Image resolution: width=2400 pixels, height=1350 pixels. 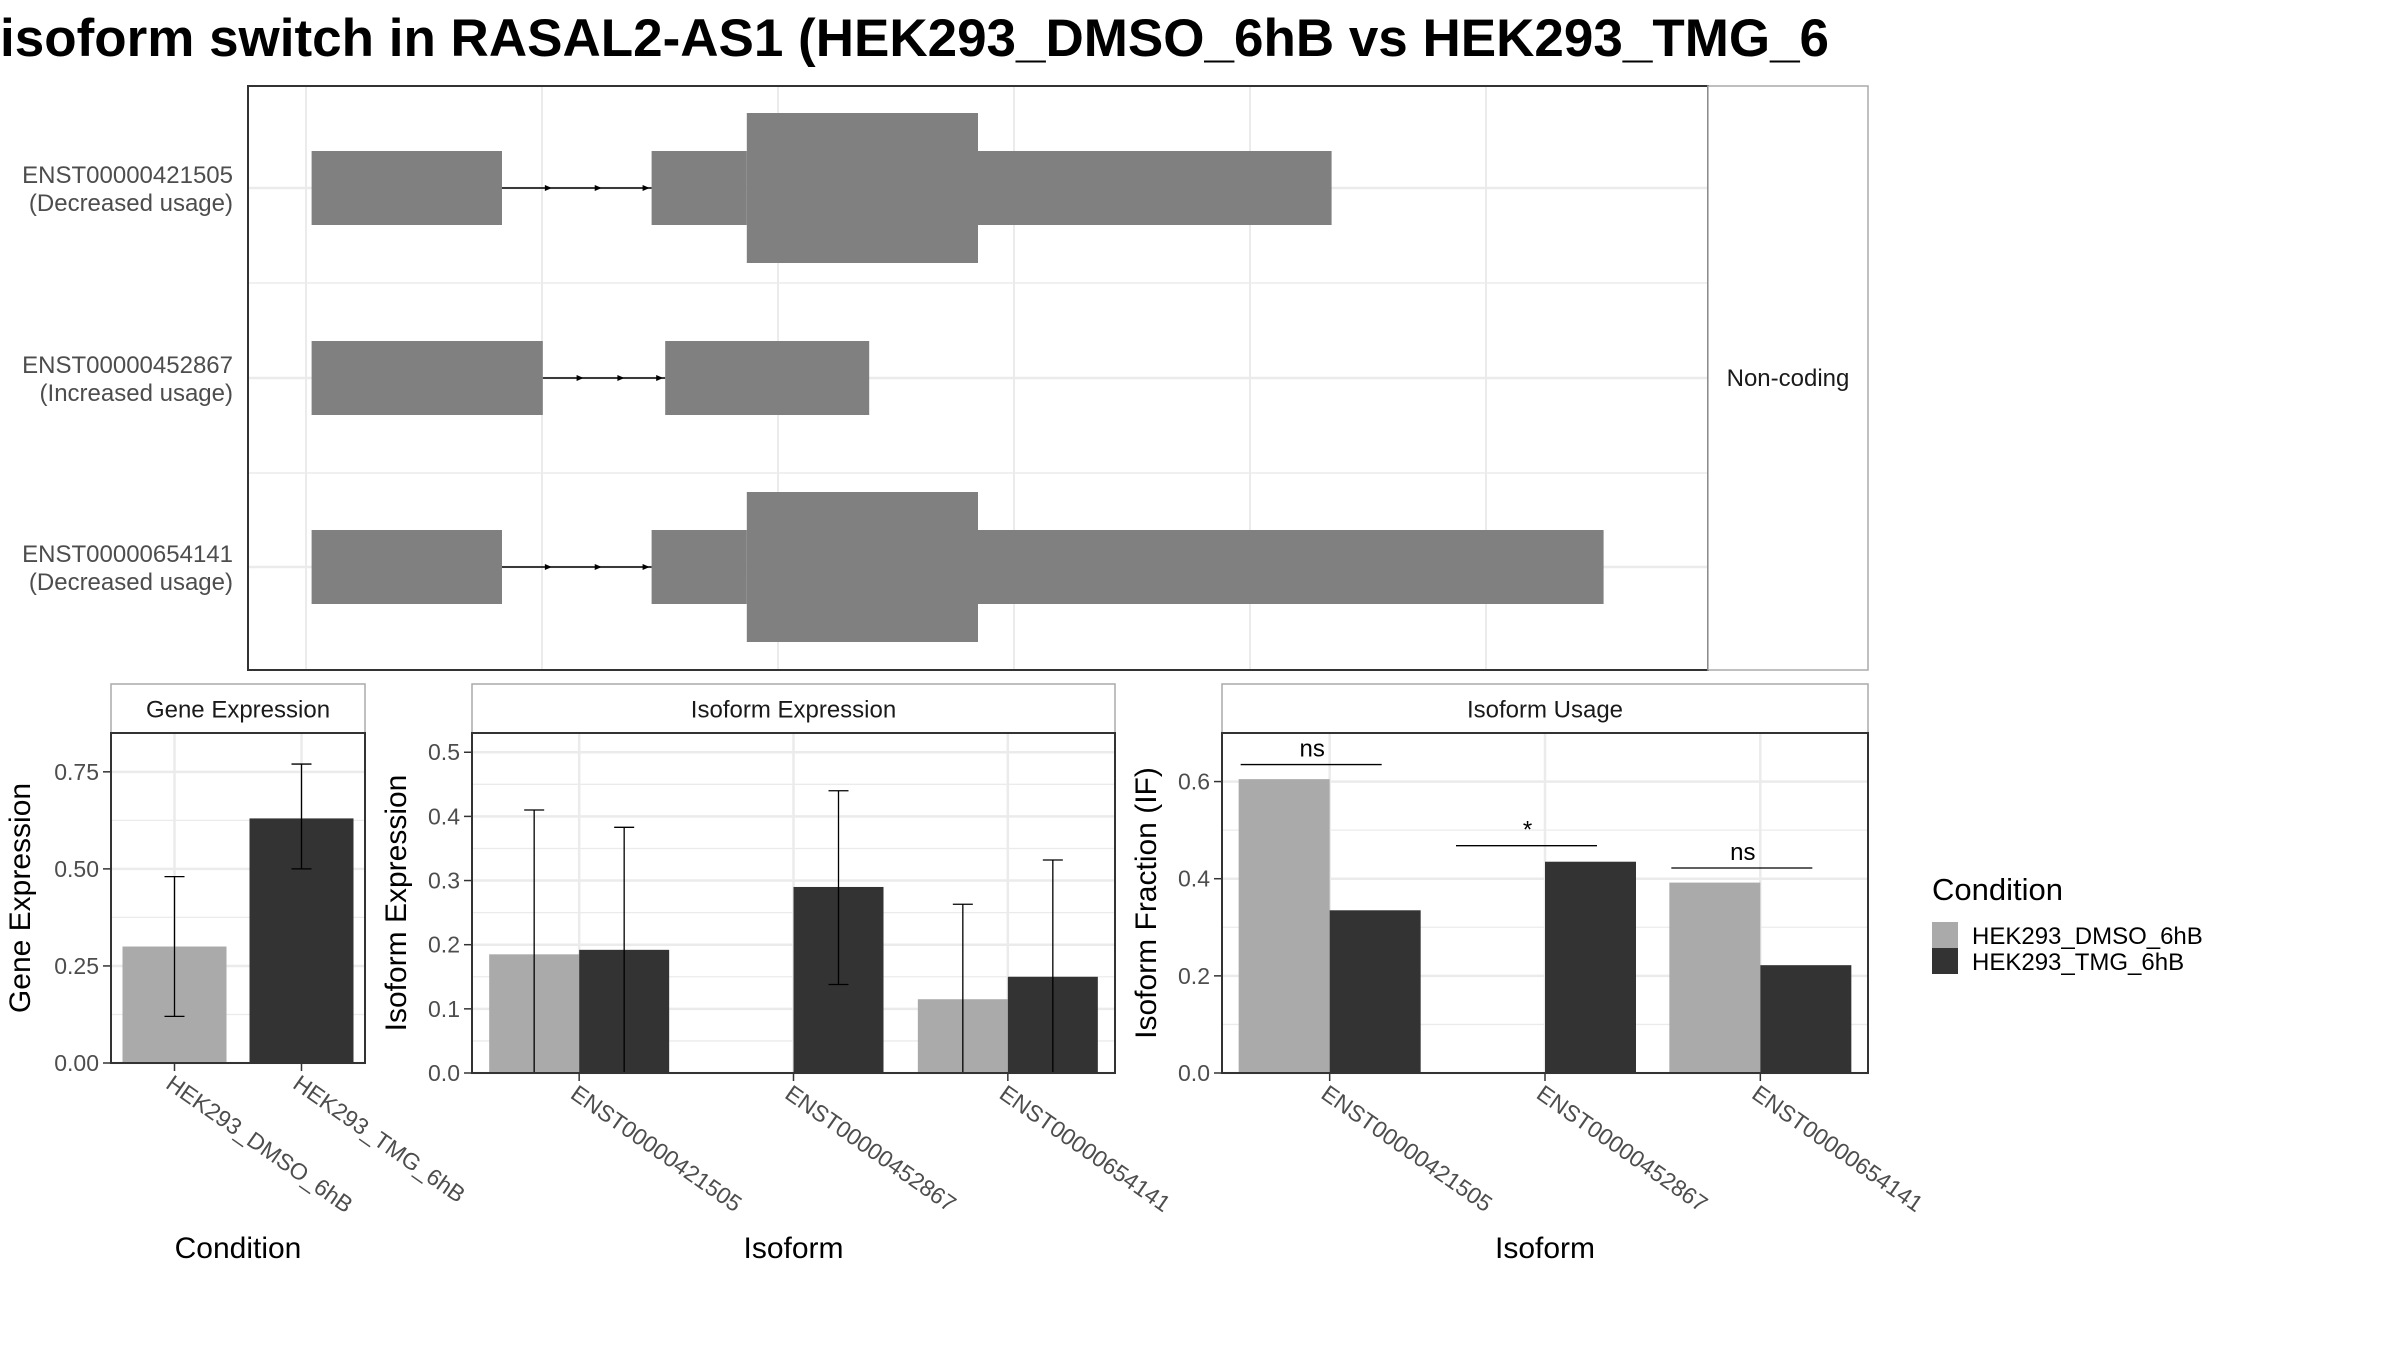 I want to click on y-tick-label: 0.3, so click(x=444, y=881).